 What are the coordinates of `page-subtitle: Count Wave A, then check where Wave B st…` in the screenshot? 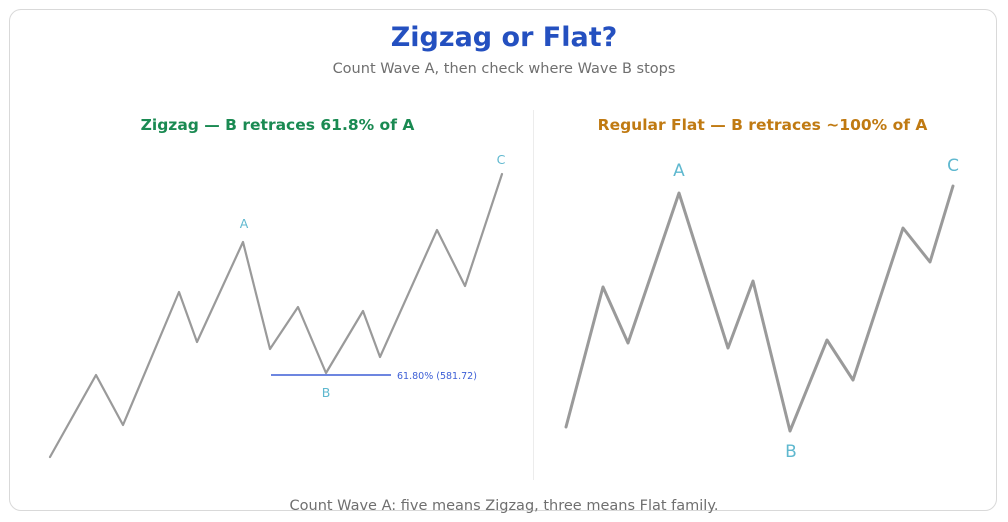 It's located at (504, 69).